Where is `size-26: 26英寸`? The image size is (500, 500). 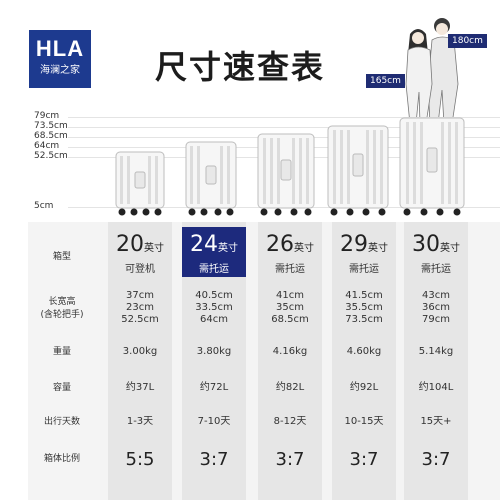 size-26: 26英寸 is located at coordinates (290, 244).